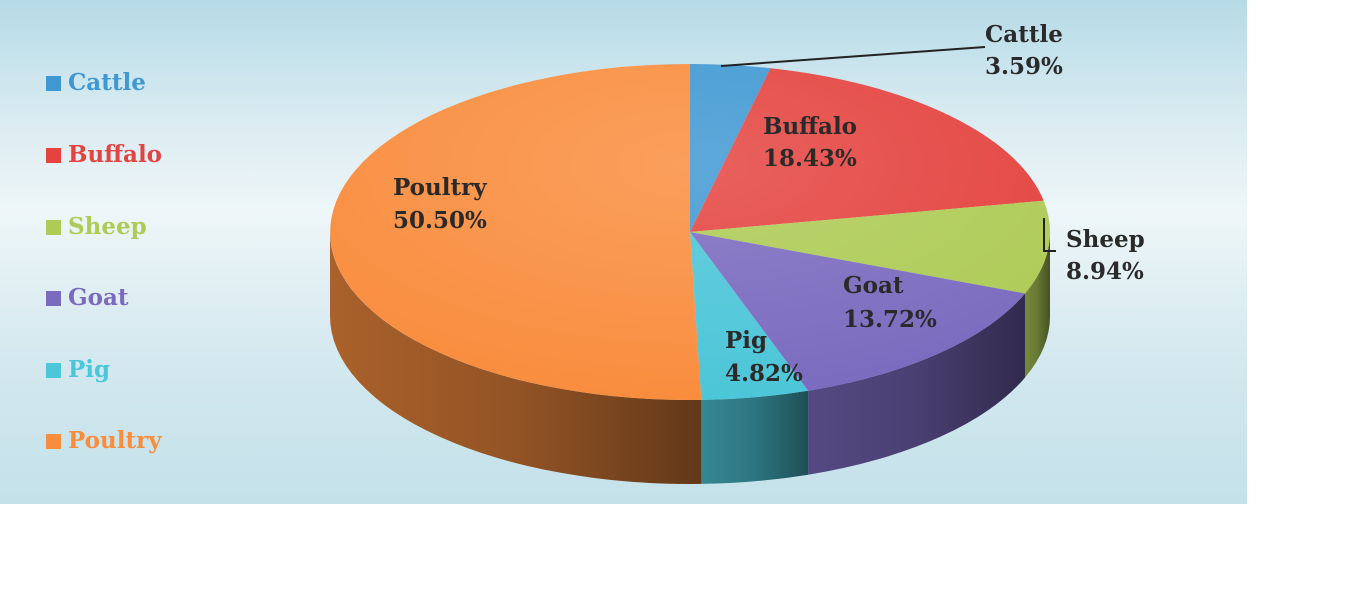 Image resolution: width=1353 pixels, height=601 pixels. I want to click on legend-label-poultry: Poultry, so click(115, 440).